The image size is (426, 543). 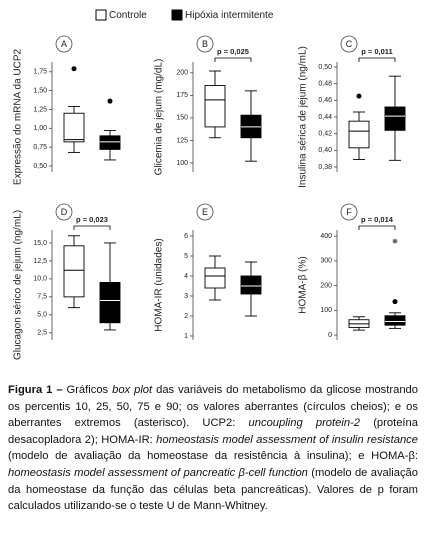 What do you see at coordinates (304, 423) in the screenshot?
I see `caption-text: uncoupling protein-2` at bounding box center [304, 423].